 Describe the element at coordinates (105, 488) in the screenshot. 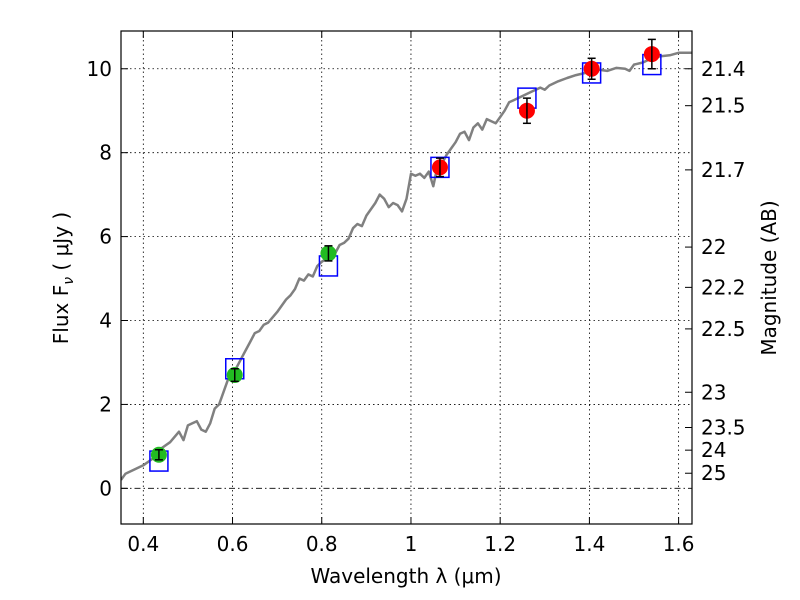

I see `y-tick-label: 0` at that location.